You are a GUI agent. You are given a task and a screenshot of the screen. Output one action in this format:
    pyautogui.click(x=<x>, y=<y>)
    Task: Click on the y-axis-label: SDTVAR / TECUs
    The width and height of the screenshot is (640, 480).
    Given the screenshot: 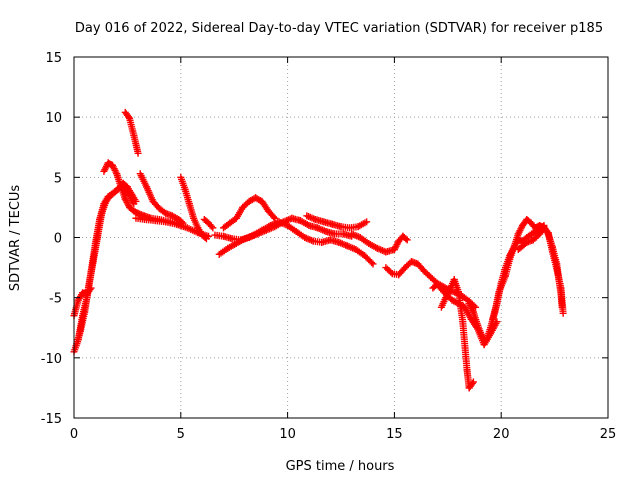 What is the action you would take?
    pyautogui.click(x=15, y=238)
    